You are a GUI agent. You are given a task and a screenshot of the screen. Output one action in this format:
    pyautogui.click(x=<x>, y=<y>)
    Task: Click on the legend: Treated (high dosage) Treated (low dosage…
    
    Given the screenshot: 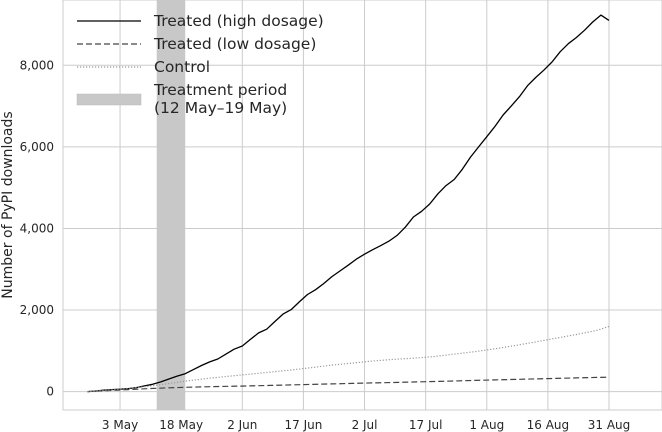 What is the action you would take?
    pyautogui.click(x=200, y=64)
    